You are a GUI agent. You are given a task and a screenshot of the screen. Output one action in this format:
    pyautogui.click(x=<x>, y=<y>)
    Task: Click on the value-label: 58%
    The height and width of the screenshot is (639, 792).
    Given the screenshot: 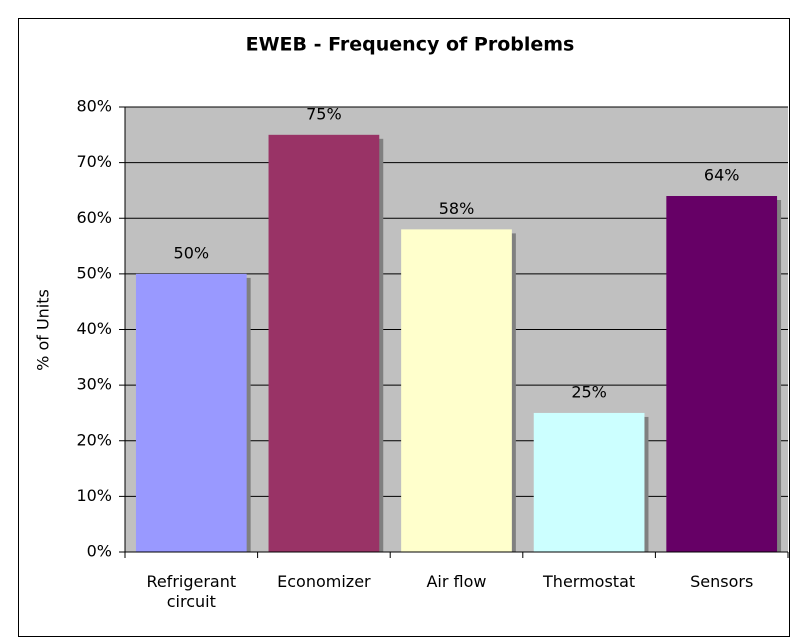 What is the action you would take?
    pyautogui.click(x=457, y=208)
    